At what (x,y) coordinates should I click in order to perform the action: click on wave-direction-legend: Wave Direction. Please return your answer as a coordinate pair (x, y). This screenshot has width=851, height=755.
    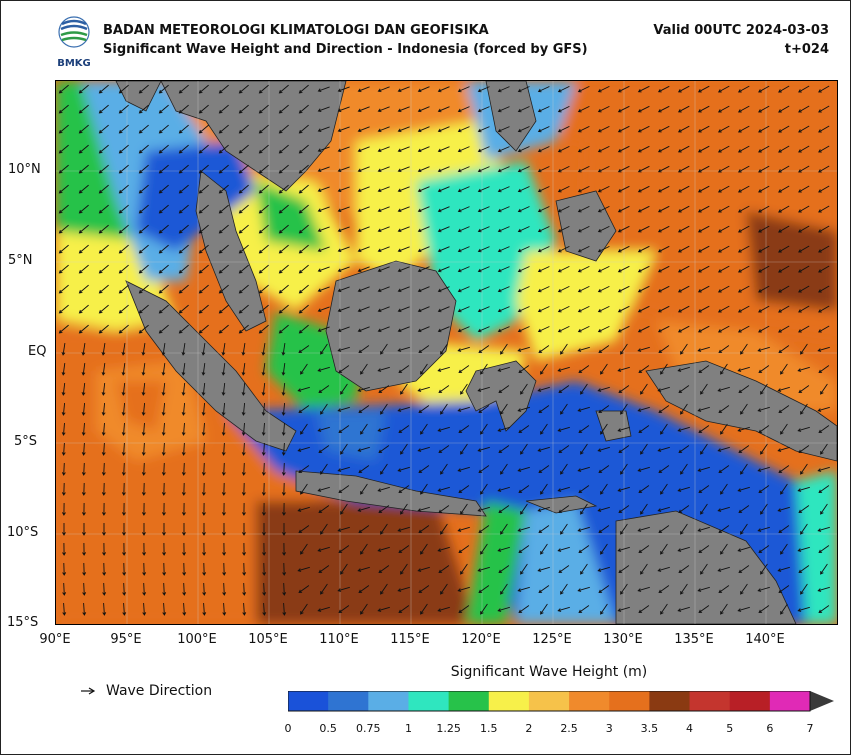
    Looking at the image, I should click on (146, 691).